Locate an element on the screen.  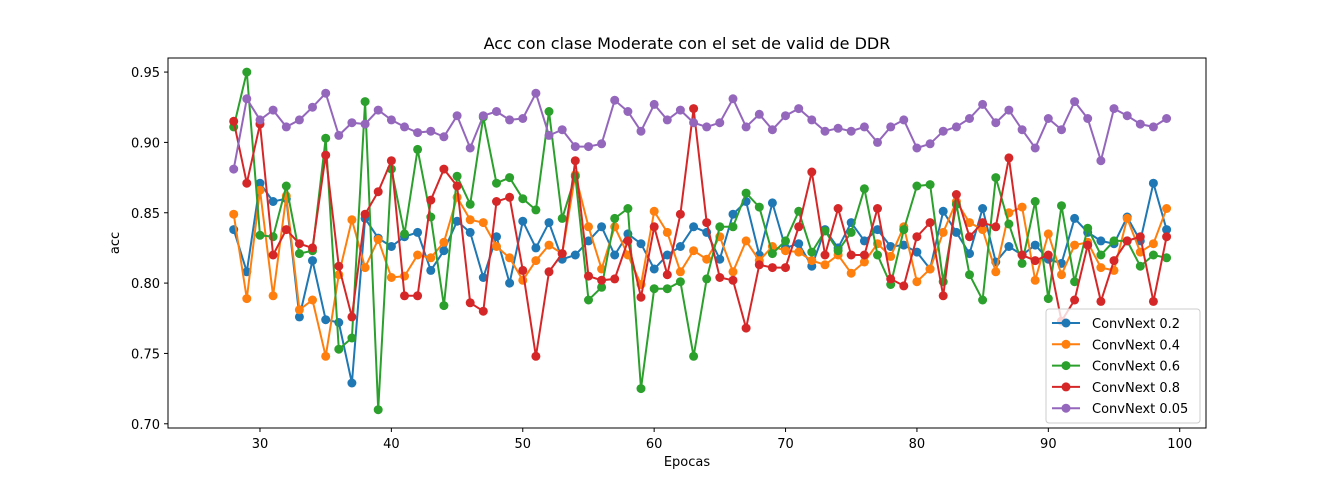
legend-item: ConvNext 0.4 is located at coordinates (1116, 345).